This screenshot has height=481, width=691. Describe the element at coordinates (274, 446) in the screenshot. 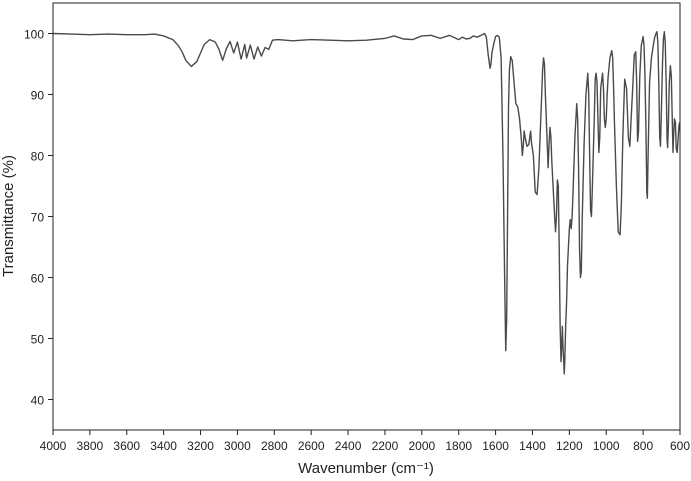

I see `x-tick-label: 2800` at that location.